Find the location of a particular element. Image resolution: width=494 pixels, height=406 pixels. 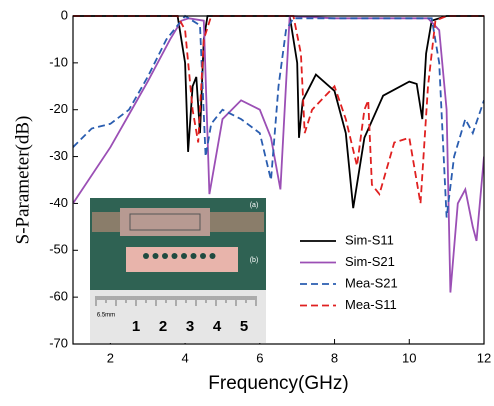

ruler-number: 4 is located at coordinates (217, 326).